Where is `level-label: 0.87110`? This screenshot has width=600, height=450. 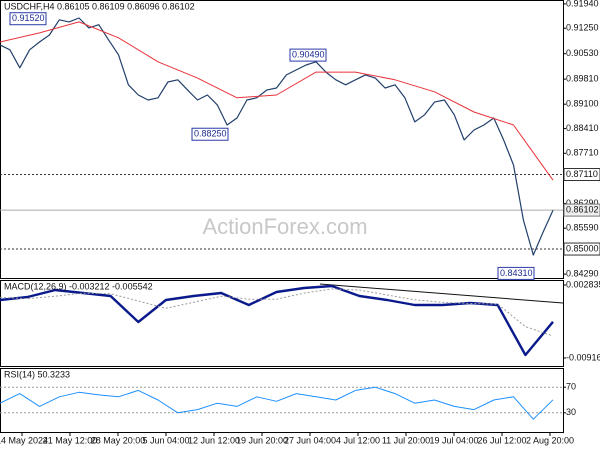 level-label: 0.87110 is located at coordinates (582, 174).